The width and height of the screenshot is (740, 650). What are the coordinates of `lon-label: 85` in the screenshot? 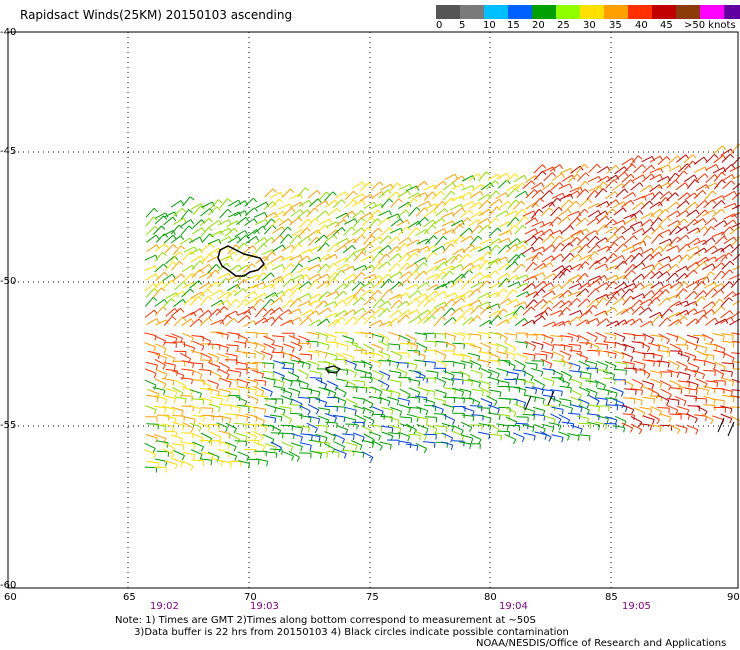 It's located at (611, 597).